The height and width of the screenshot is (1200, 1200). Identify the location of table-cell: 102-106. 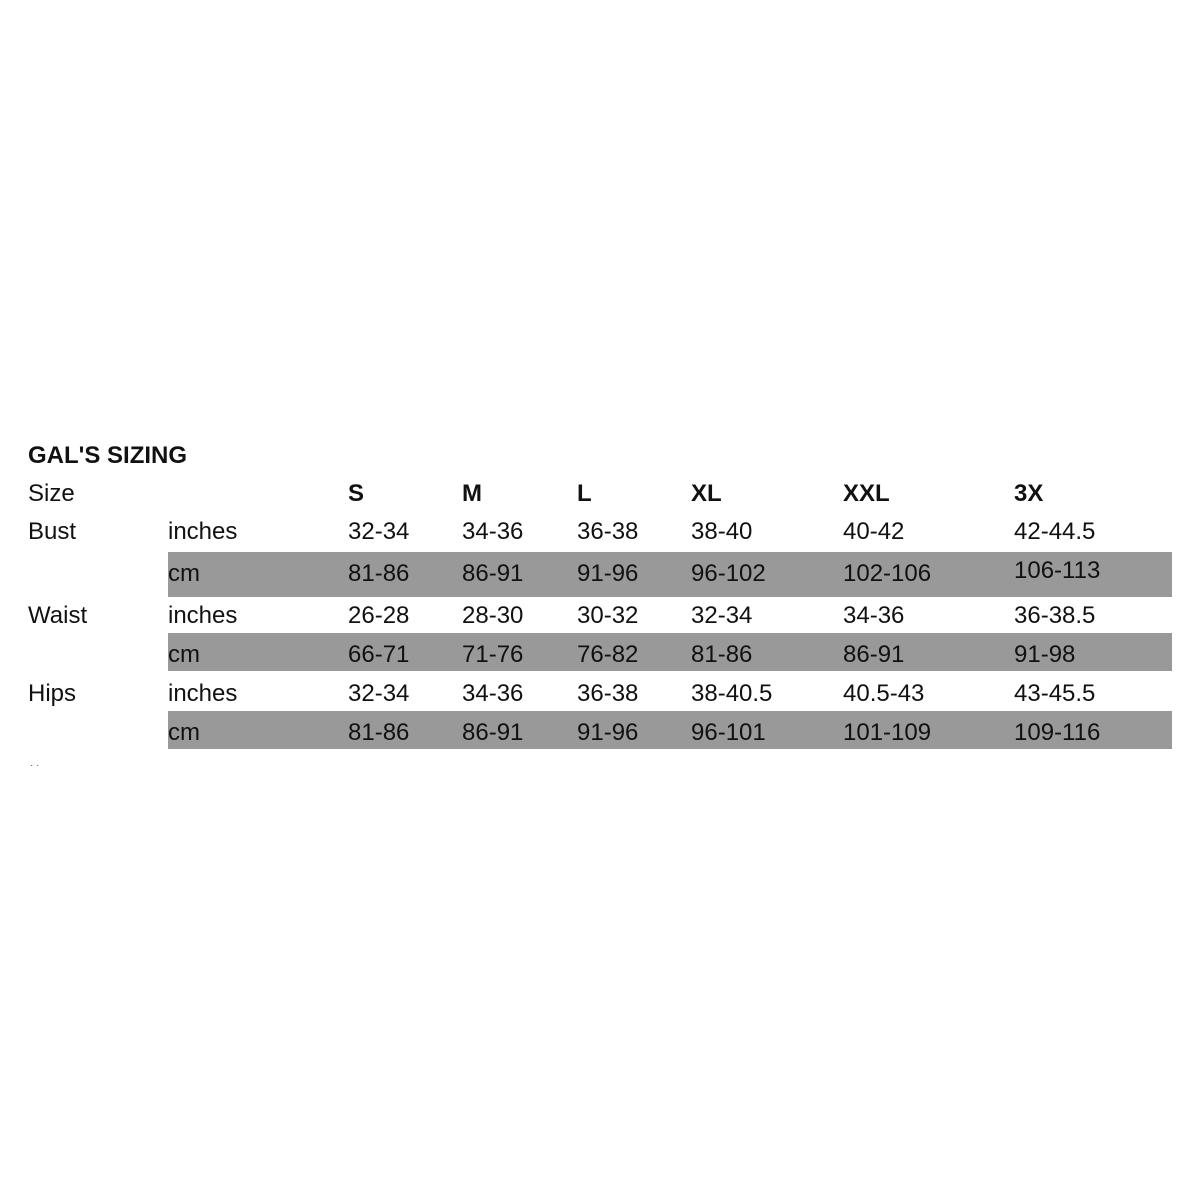
(887, 573).